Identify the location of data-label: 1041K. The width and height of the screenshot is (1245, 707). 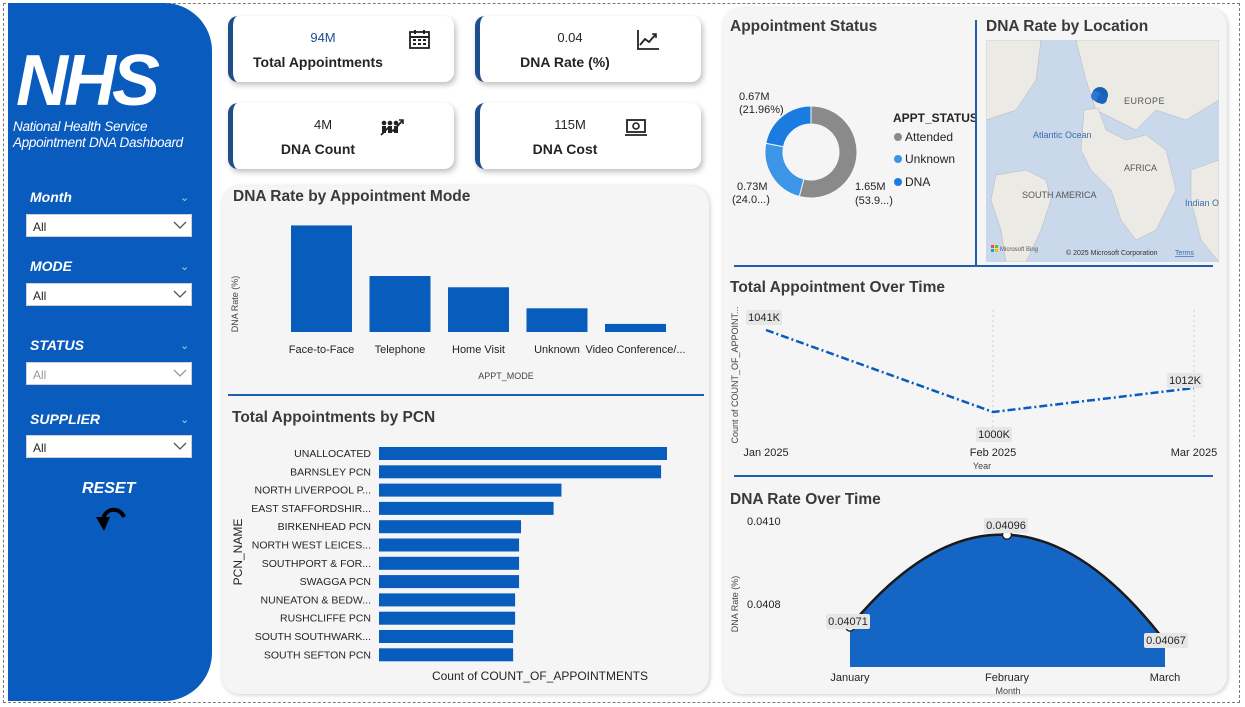
(764, 318).